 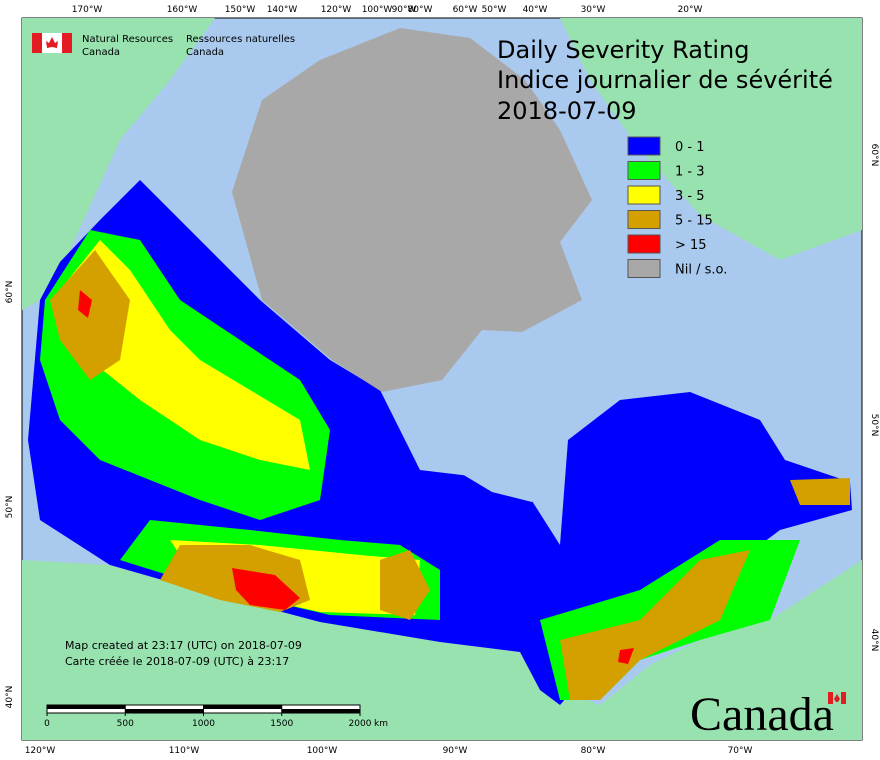 I want to click on rating-5-15-ontario-west, so click(x=405, y=585).